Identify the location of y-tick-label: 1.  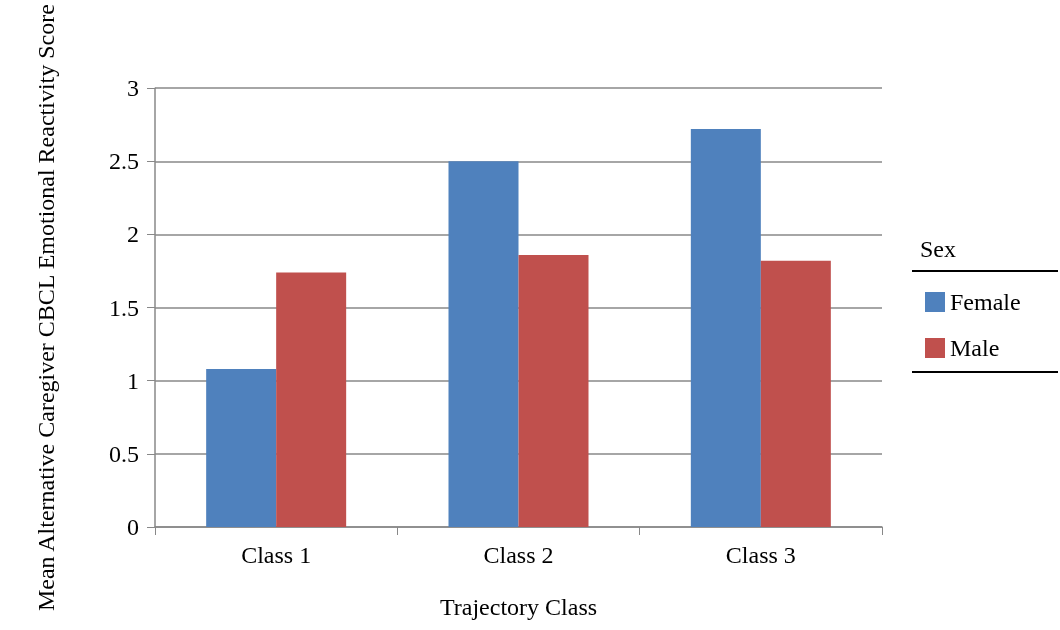
(133, 380).